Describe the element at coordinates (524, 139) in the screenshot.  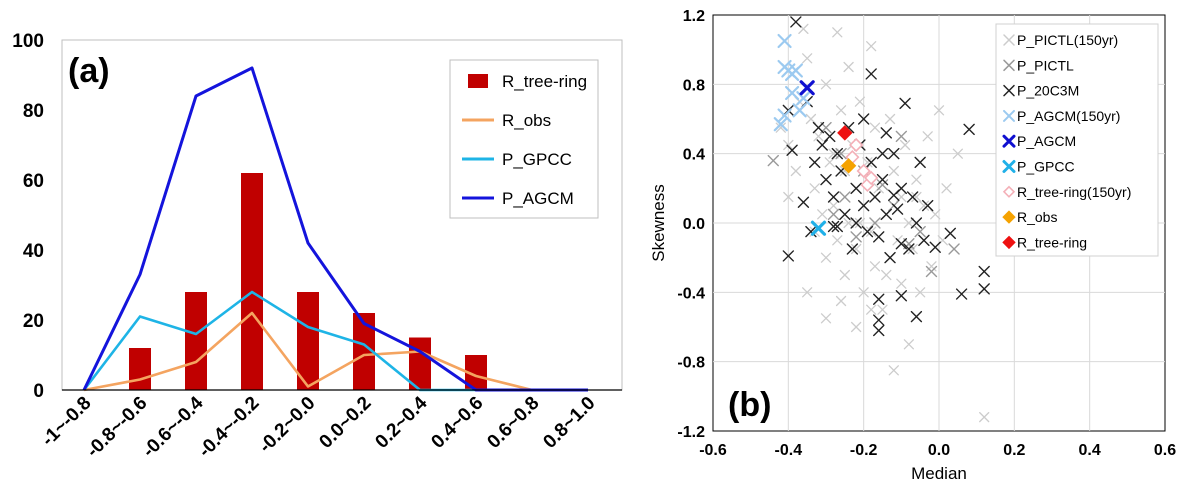
I see `legend: R_tree-ring R_obs P_GPCC P_AGCM` at that location.